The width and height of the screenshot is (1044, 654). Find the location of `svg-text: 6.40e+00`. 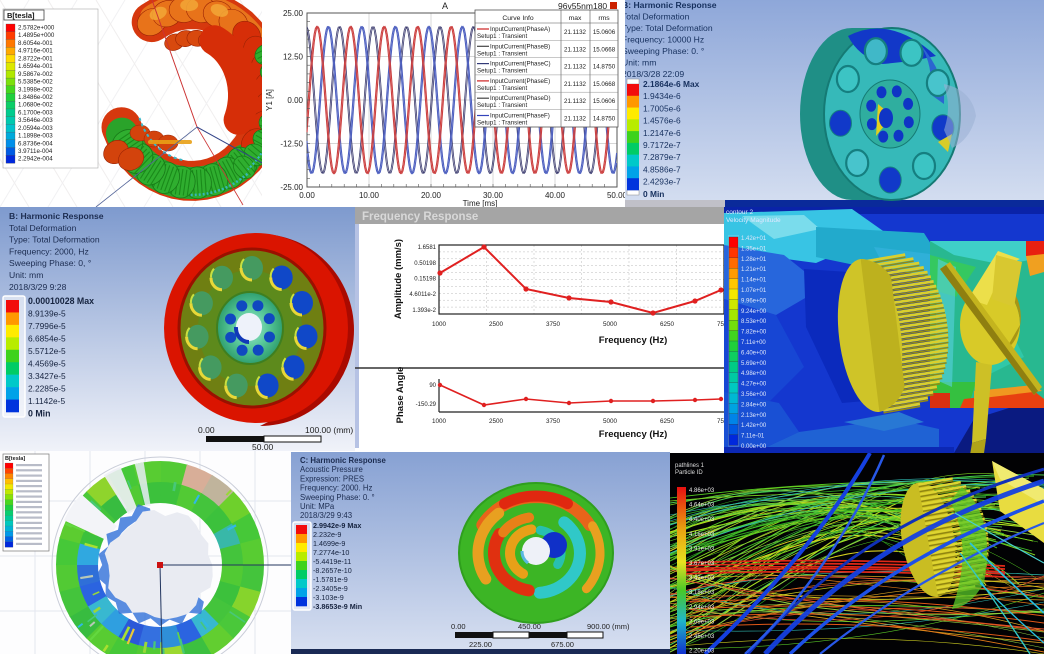

svg-text: 6.40e+00 is located at coordinates (754, 353).